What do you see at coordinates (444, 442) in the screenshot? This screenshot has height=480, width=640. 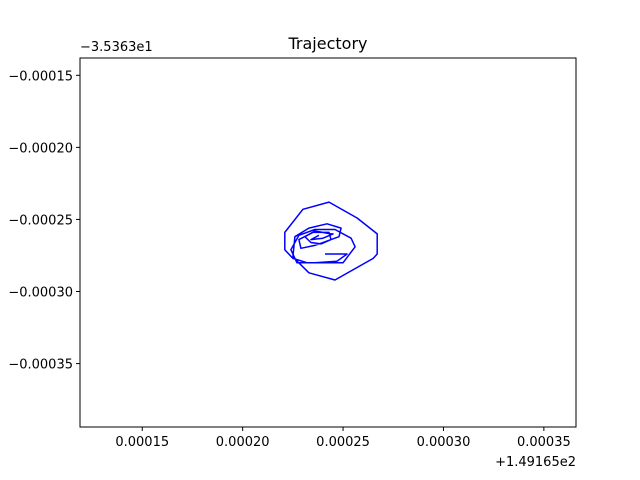 I see `x-tick-label: 0.00030` at bounding box center [444, 442].